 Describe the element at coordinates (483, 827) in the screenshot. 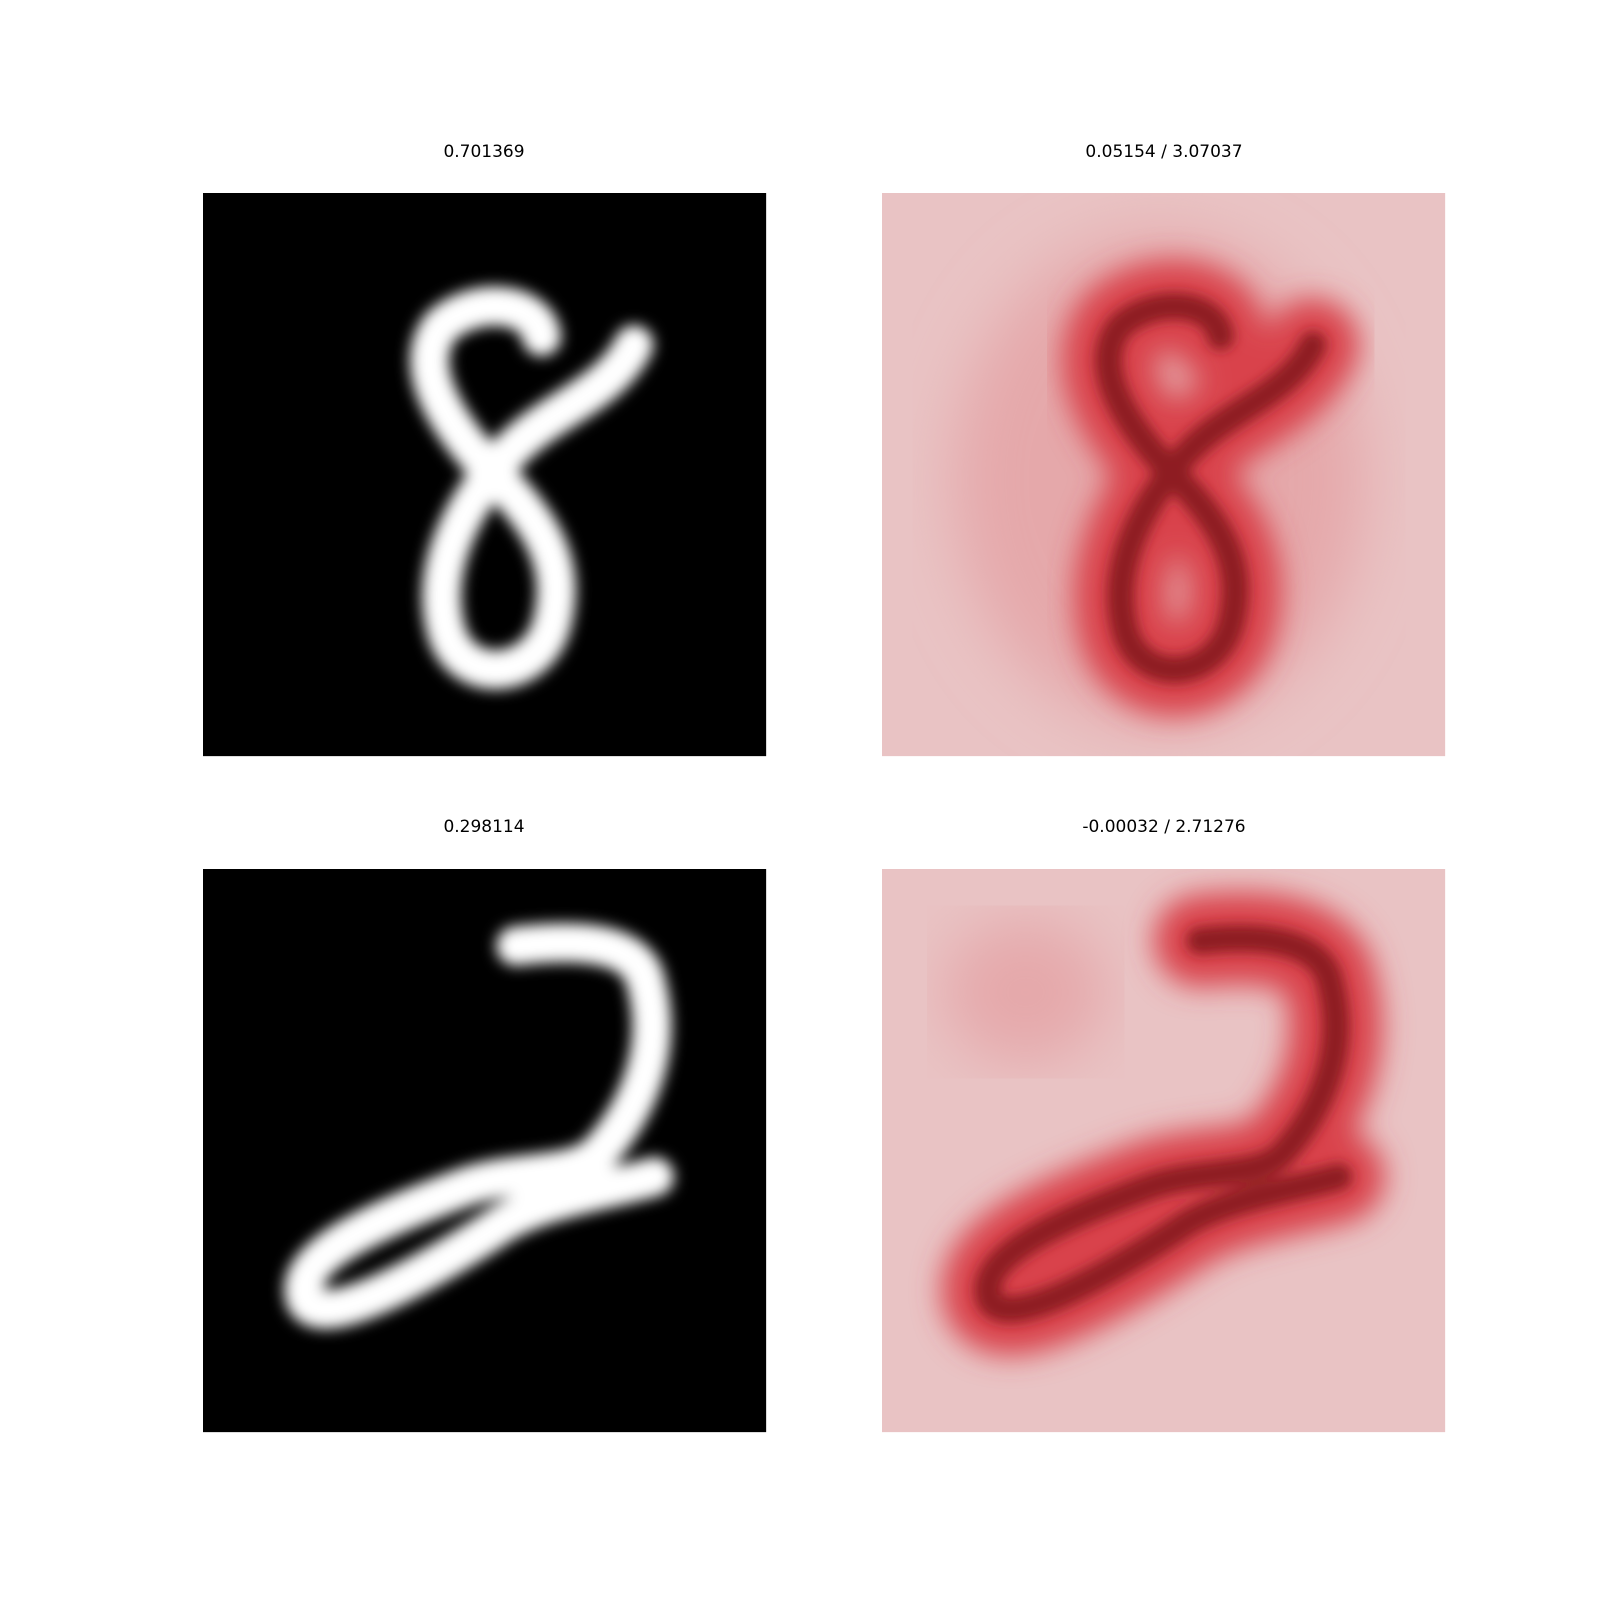

I see `panel-title: 0.298114` at that location.